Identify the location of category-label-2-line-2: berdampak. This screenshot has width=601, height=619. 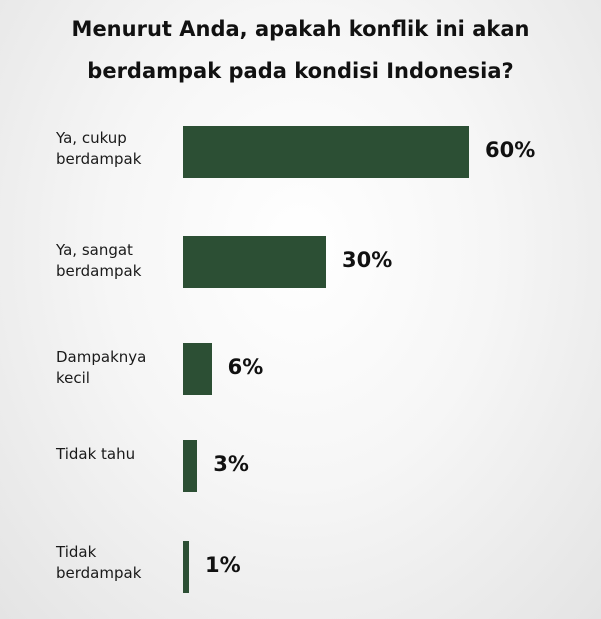
(99, 271).